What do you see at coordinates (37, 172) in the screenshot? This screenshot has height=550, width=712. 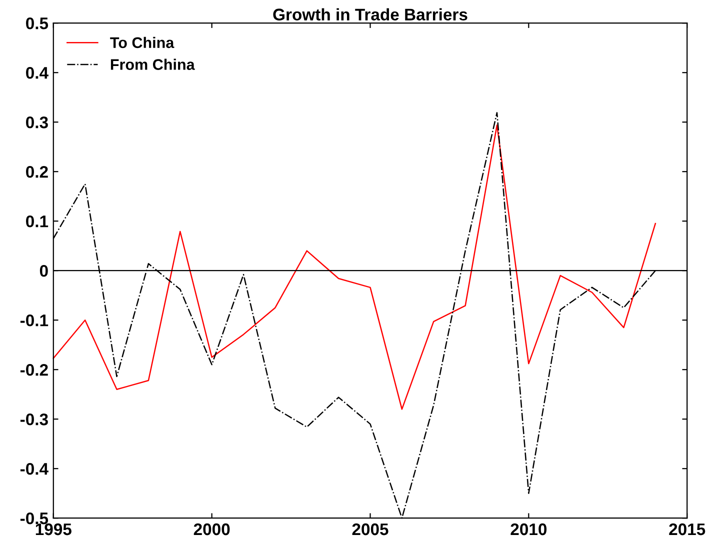 I see `y-tick-label: 0.2` at bounding box center [37, 172].